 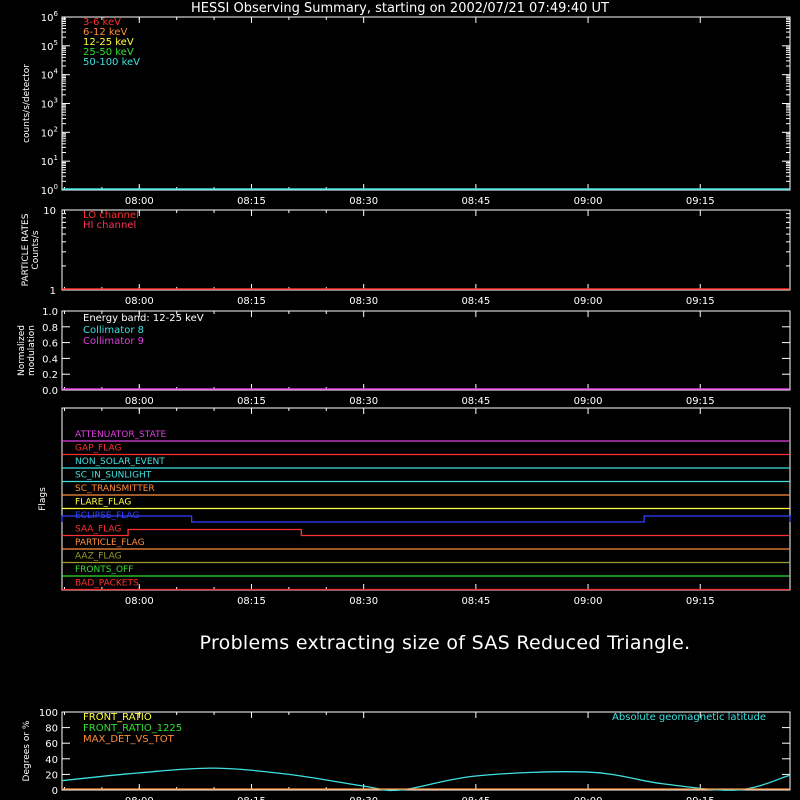 What do you see at coordinates (50, 17) in the screenshot?
I see `y-tick-label: 10⁶` at bounding box center [50, 17].